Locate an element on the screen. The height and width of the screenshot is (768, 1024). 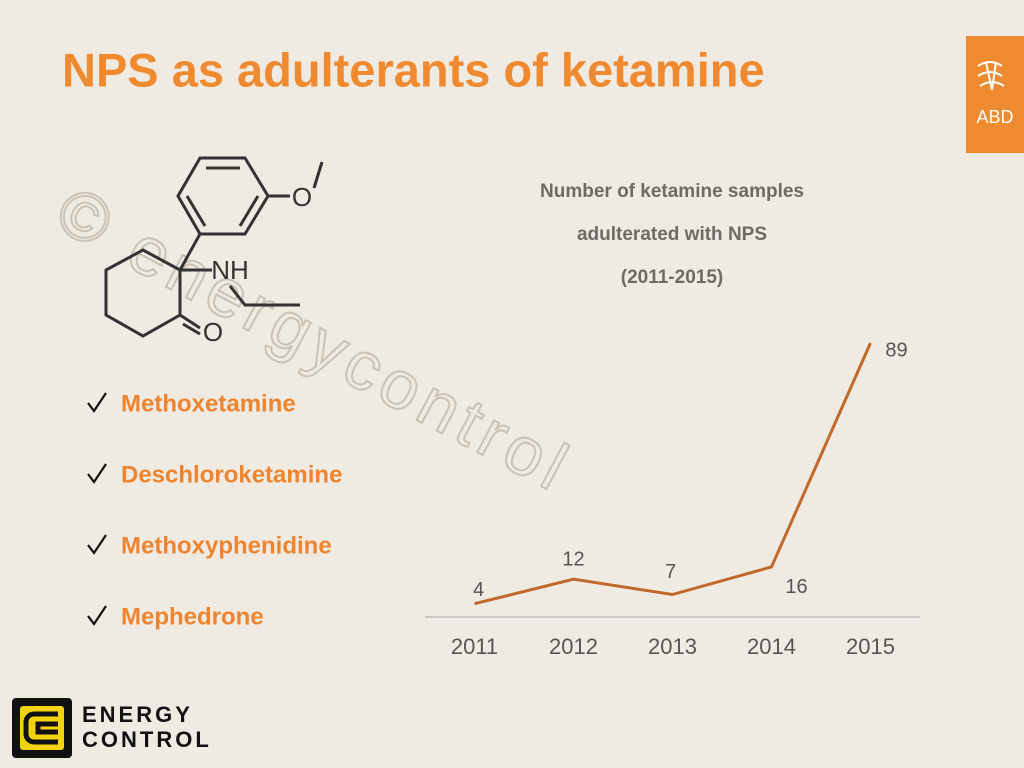
badge-box is located at coordinates (995, 94).